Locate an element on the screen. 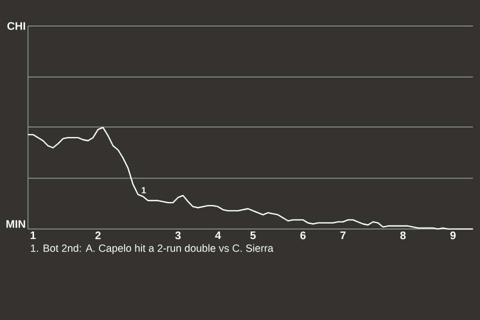 This screenshot has width=480, height=320. text: MIN is located at coordinates (16, 224).